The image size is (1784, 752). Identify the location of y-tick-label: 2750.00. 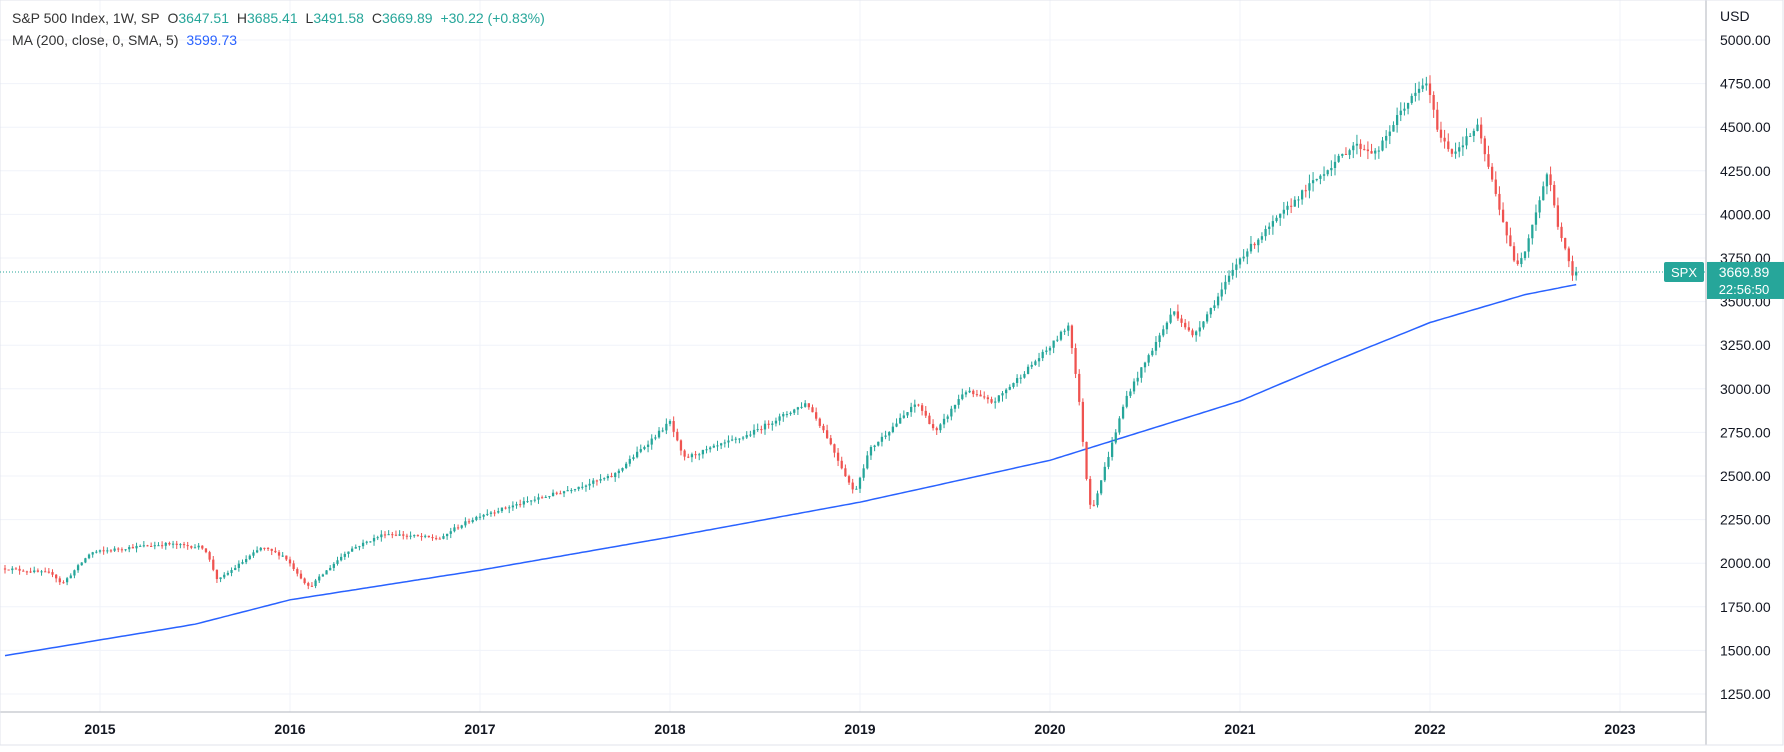
(1745, 432).